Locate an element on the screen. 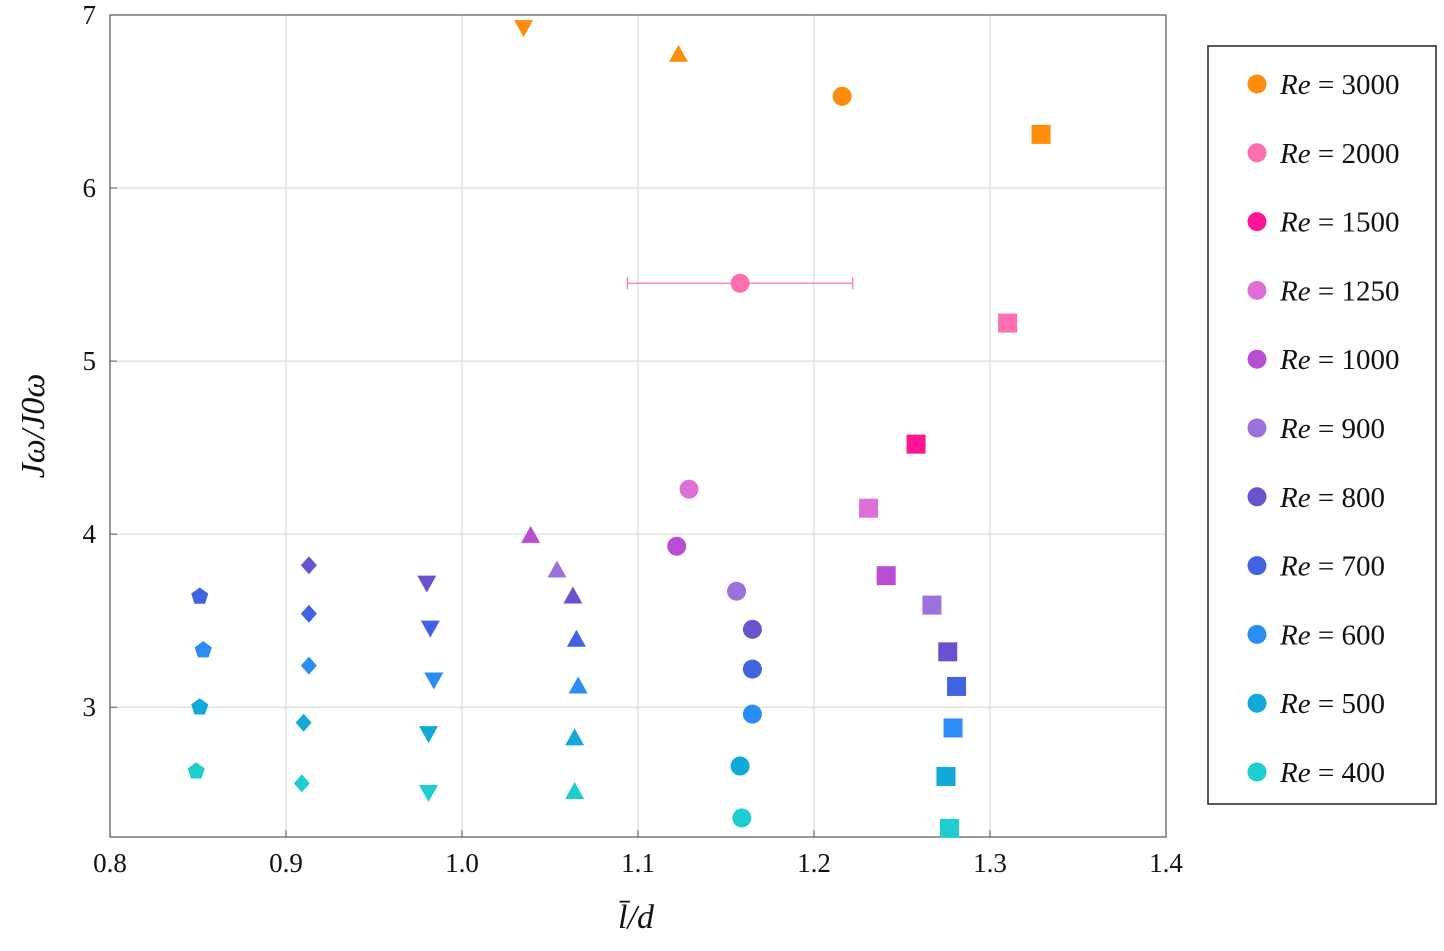 This screenshot has height=951, width=1444. x-tick-label: 0.8 is located at coordinates (110, 863).